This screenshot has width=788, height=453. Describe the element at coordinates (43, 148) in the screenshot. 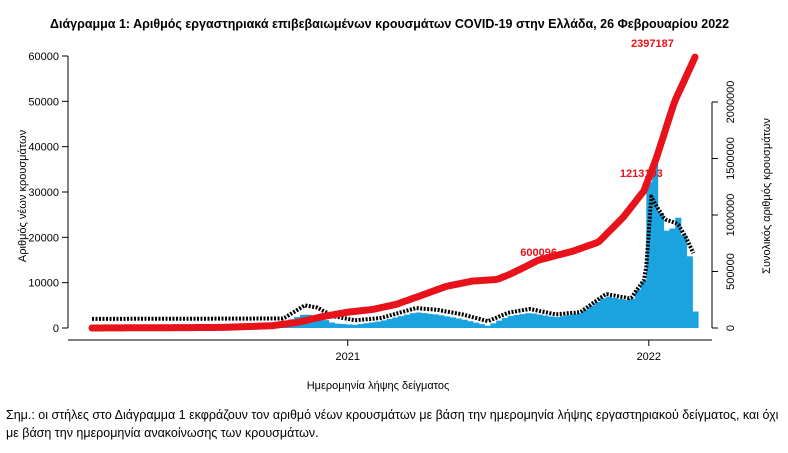

I see `left-y-tick-label: 40000` at that location.